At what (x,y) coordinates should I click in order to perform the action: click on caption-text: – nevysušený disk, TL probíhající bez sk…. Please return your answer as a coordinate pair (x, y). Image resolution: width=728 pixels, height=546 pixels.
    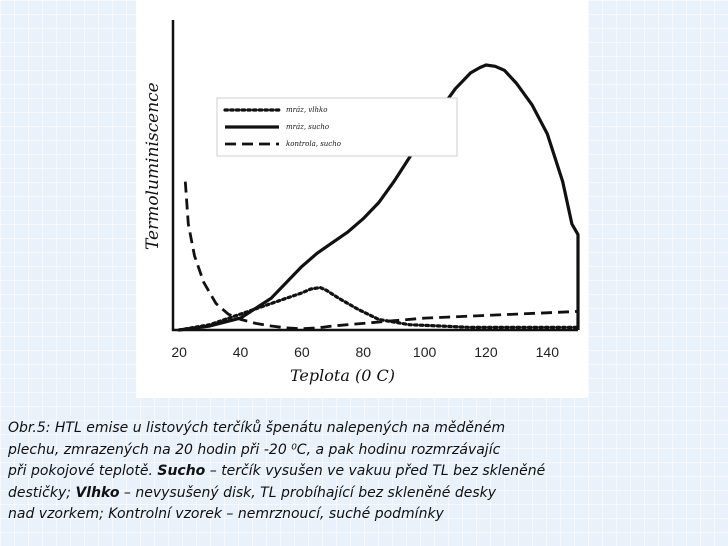
    Looking at the image, I should click on (308, 492).